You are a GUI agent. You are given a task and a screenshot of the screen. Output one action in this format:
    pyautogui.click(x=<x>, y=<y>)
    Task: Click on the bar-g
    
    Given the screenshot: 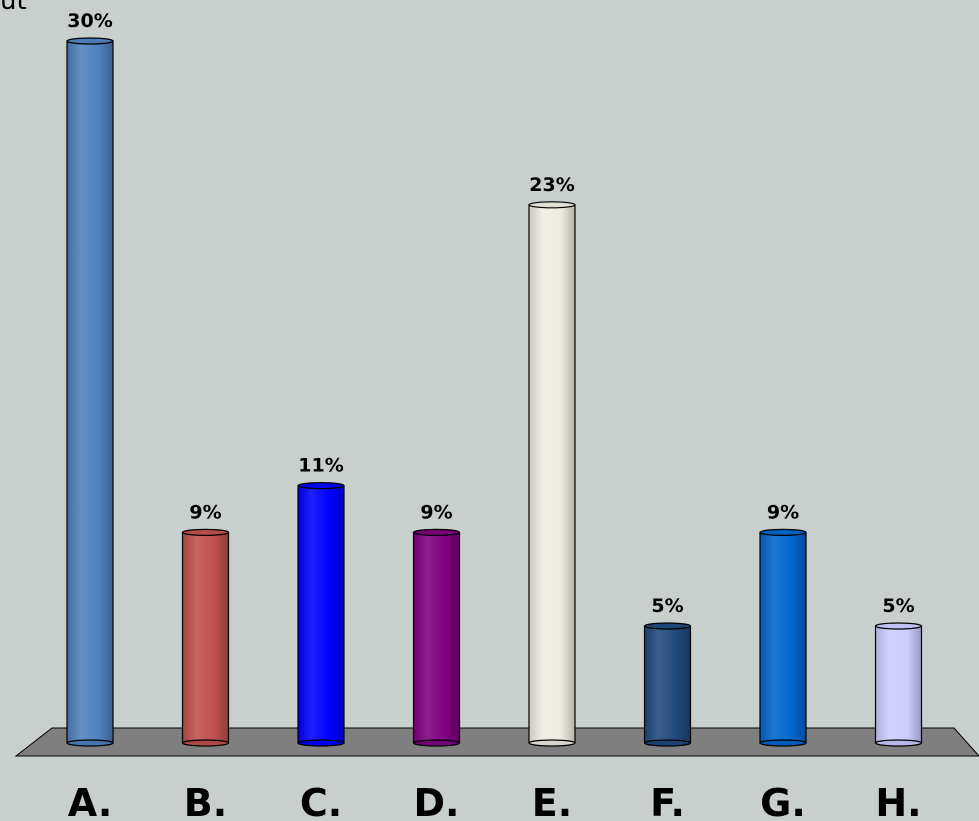 What is the action you would take?
    pyautogui.click(x=783, y=637)
    